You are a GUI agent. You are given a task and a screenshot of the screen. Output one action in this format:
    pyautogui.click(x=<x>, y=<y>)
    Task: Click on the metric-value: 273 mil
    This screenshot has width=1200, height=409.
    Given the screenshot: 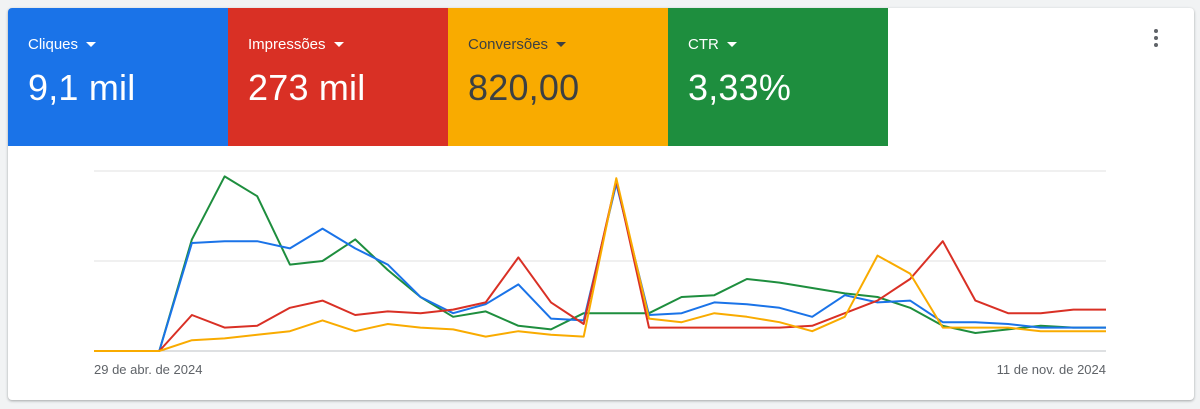 What is the action you would take?
    pyautogui.click(x=307, y=87)
    